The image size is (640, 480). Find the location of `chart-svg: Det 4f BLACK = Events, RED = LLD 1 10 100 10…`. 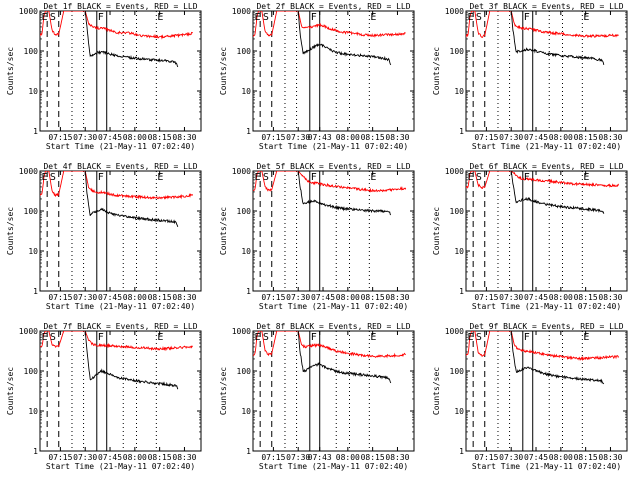

chart-svg: Det 4f BLACK = Events, RED = LLD 1 10 100 10… is located at coordinates (104, 236).